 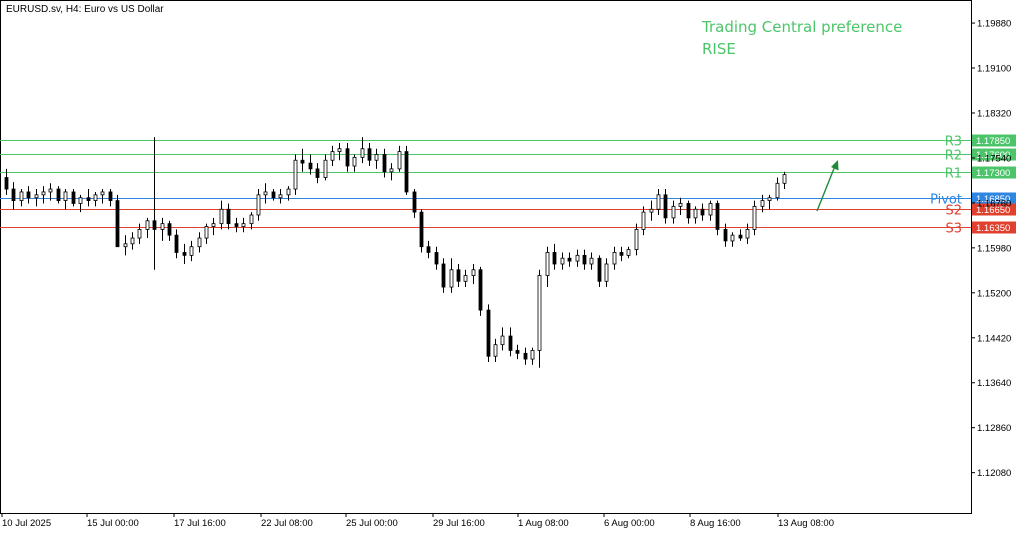 What do you see at coordinates (806, 523) in the screenshot?
I see `x-tick-label-9: 13 Aug 08:00` at bounding box center [806, 523].